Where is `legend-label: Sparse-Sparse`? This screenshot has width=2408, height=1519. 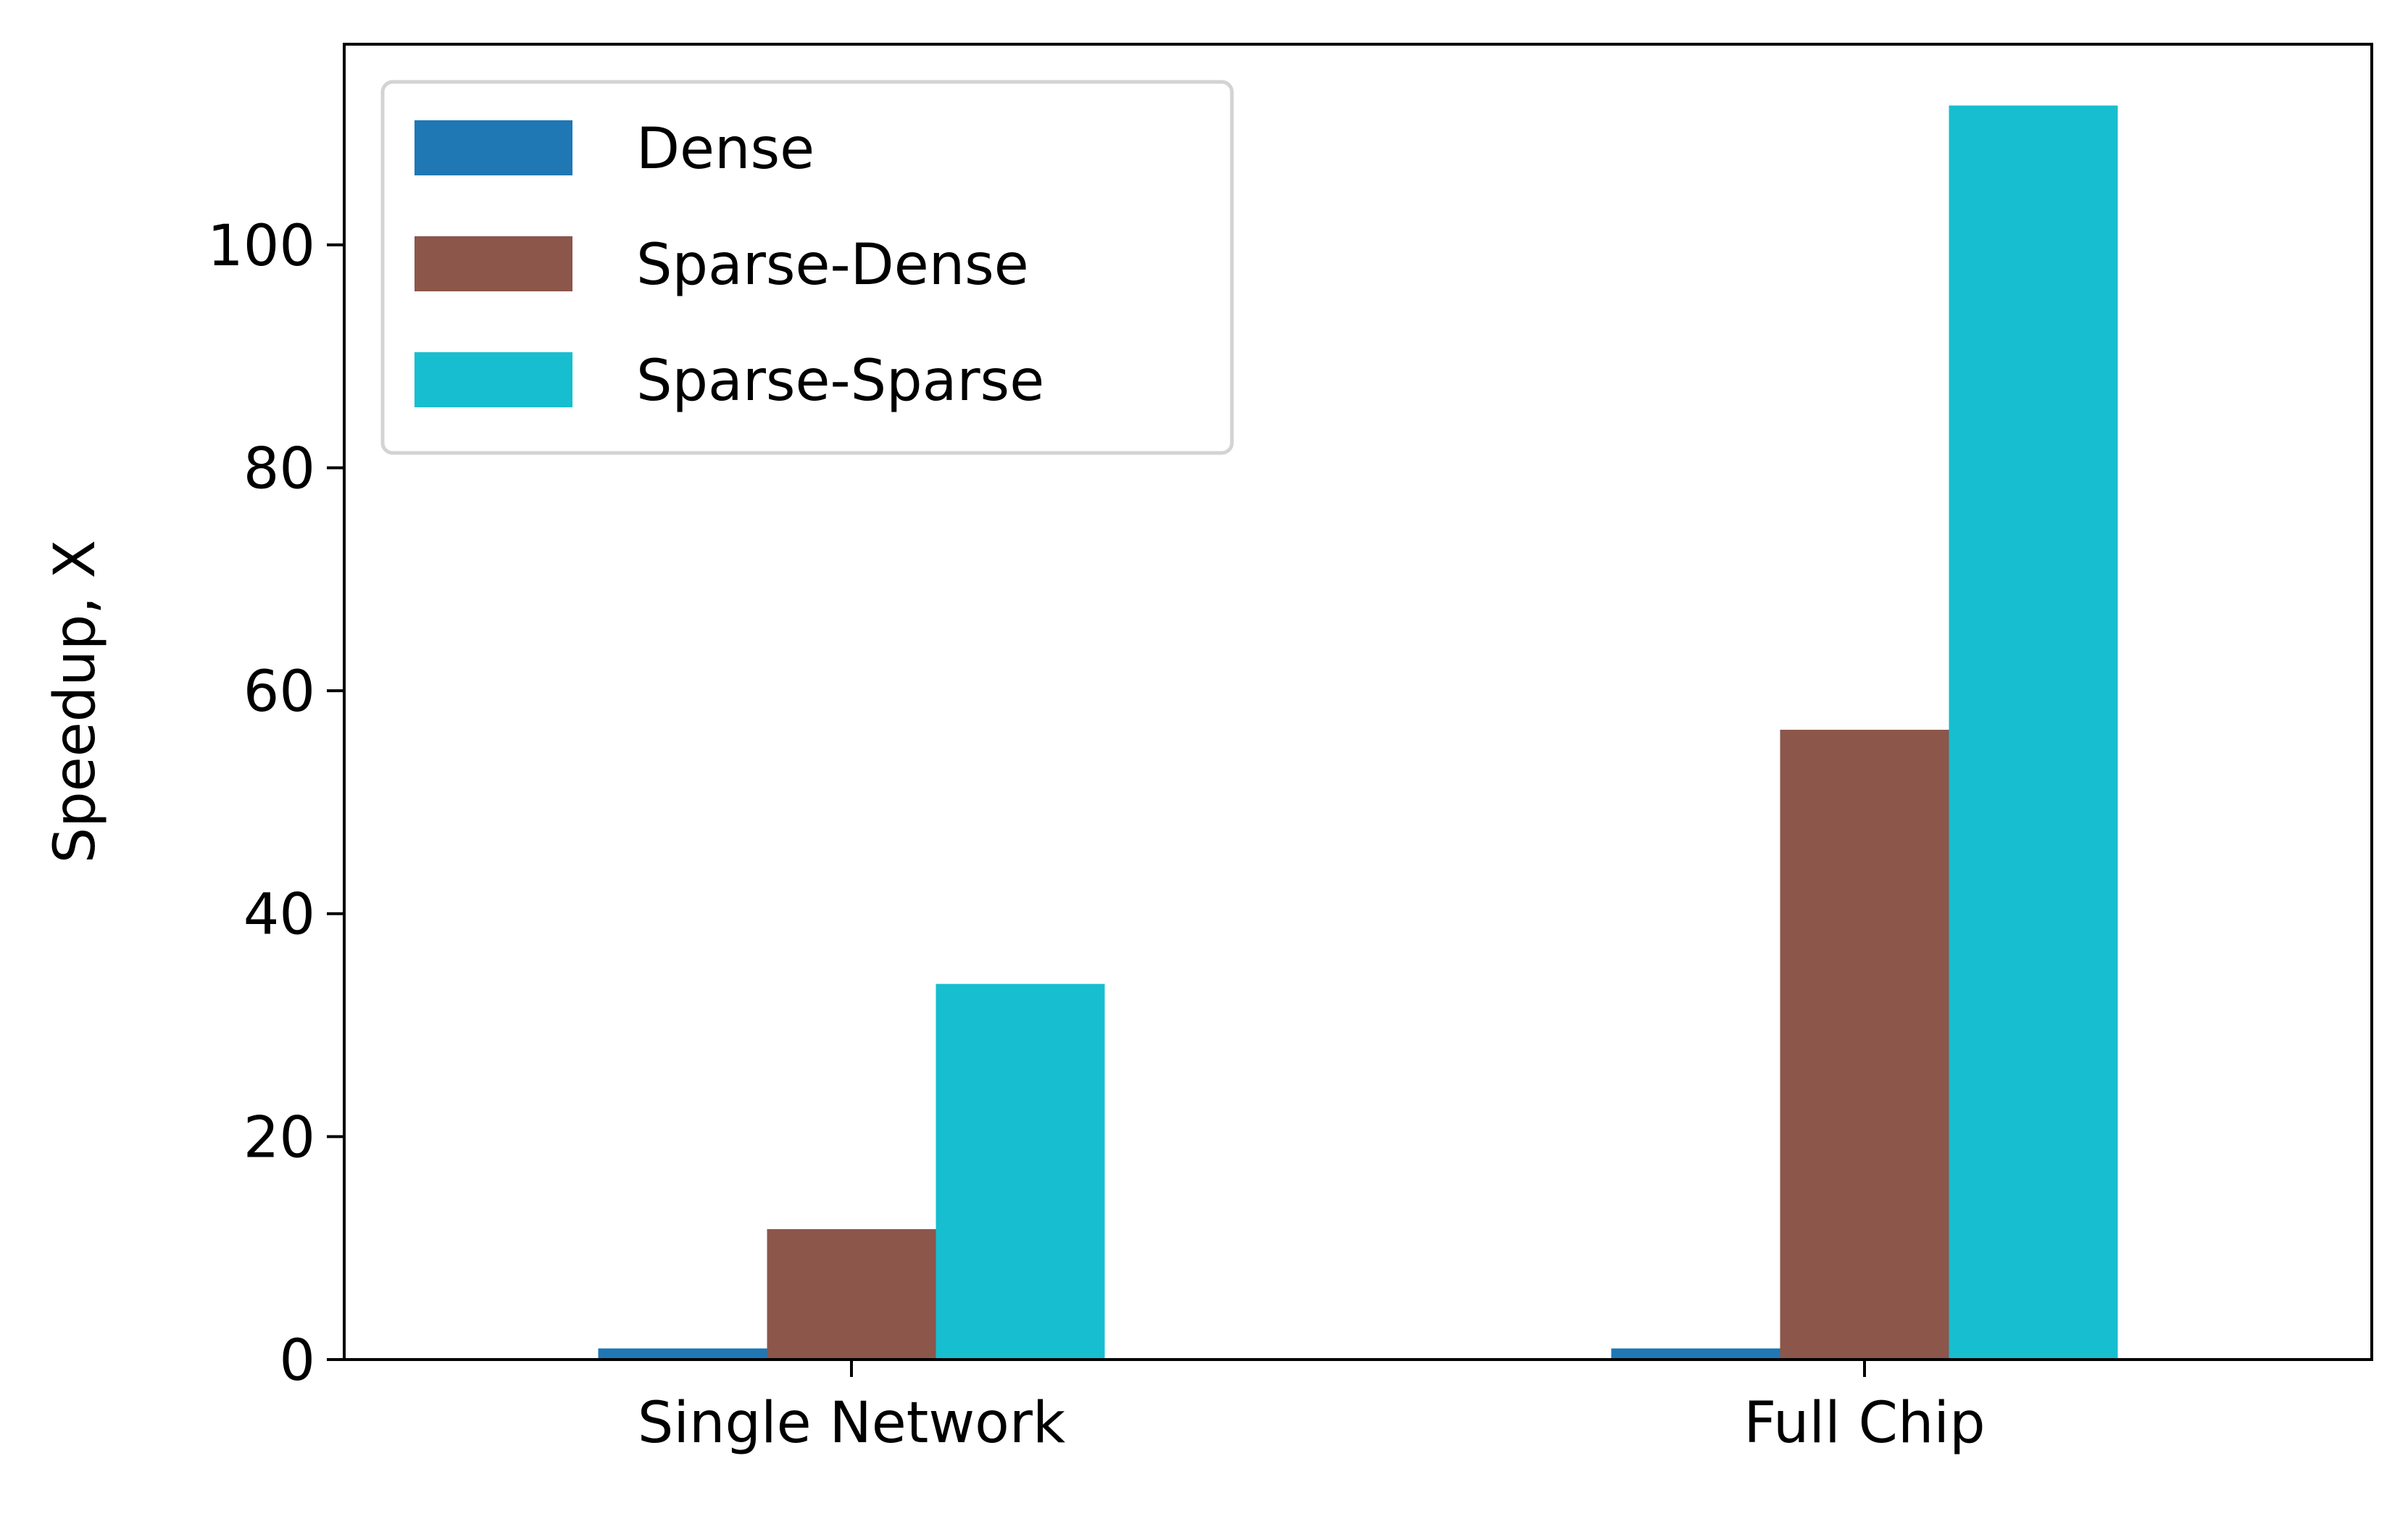 legend-label: Sparse-Sparse is located at coordinates (840, 382).